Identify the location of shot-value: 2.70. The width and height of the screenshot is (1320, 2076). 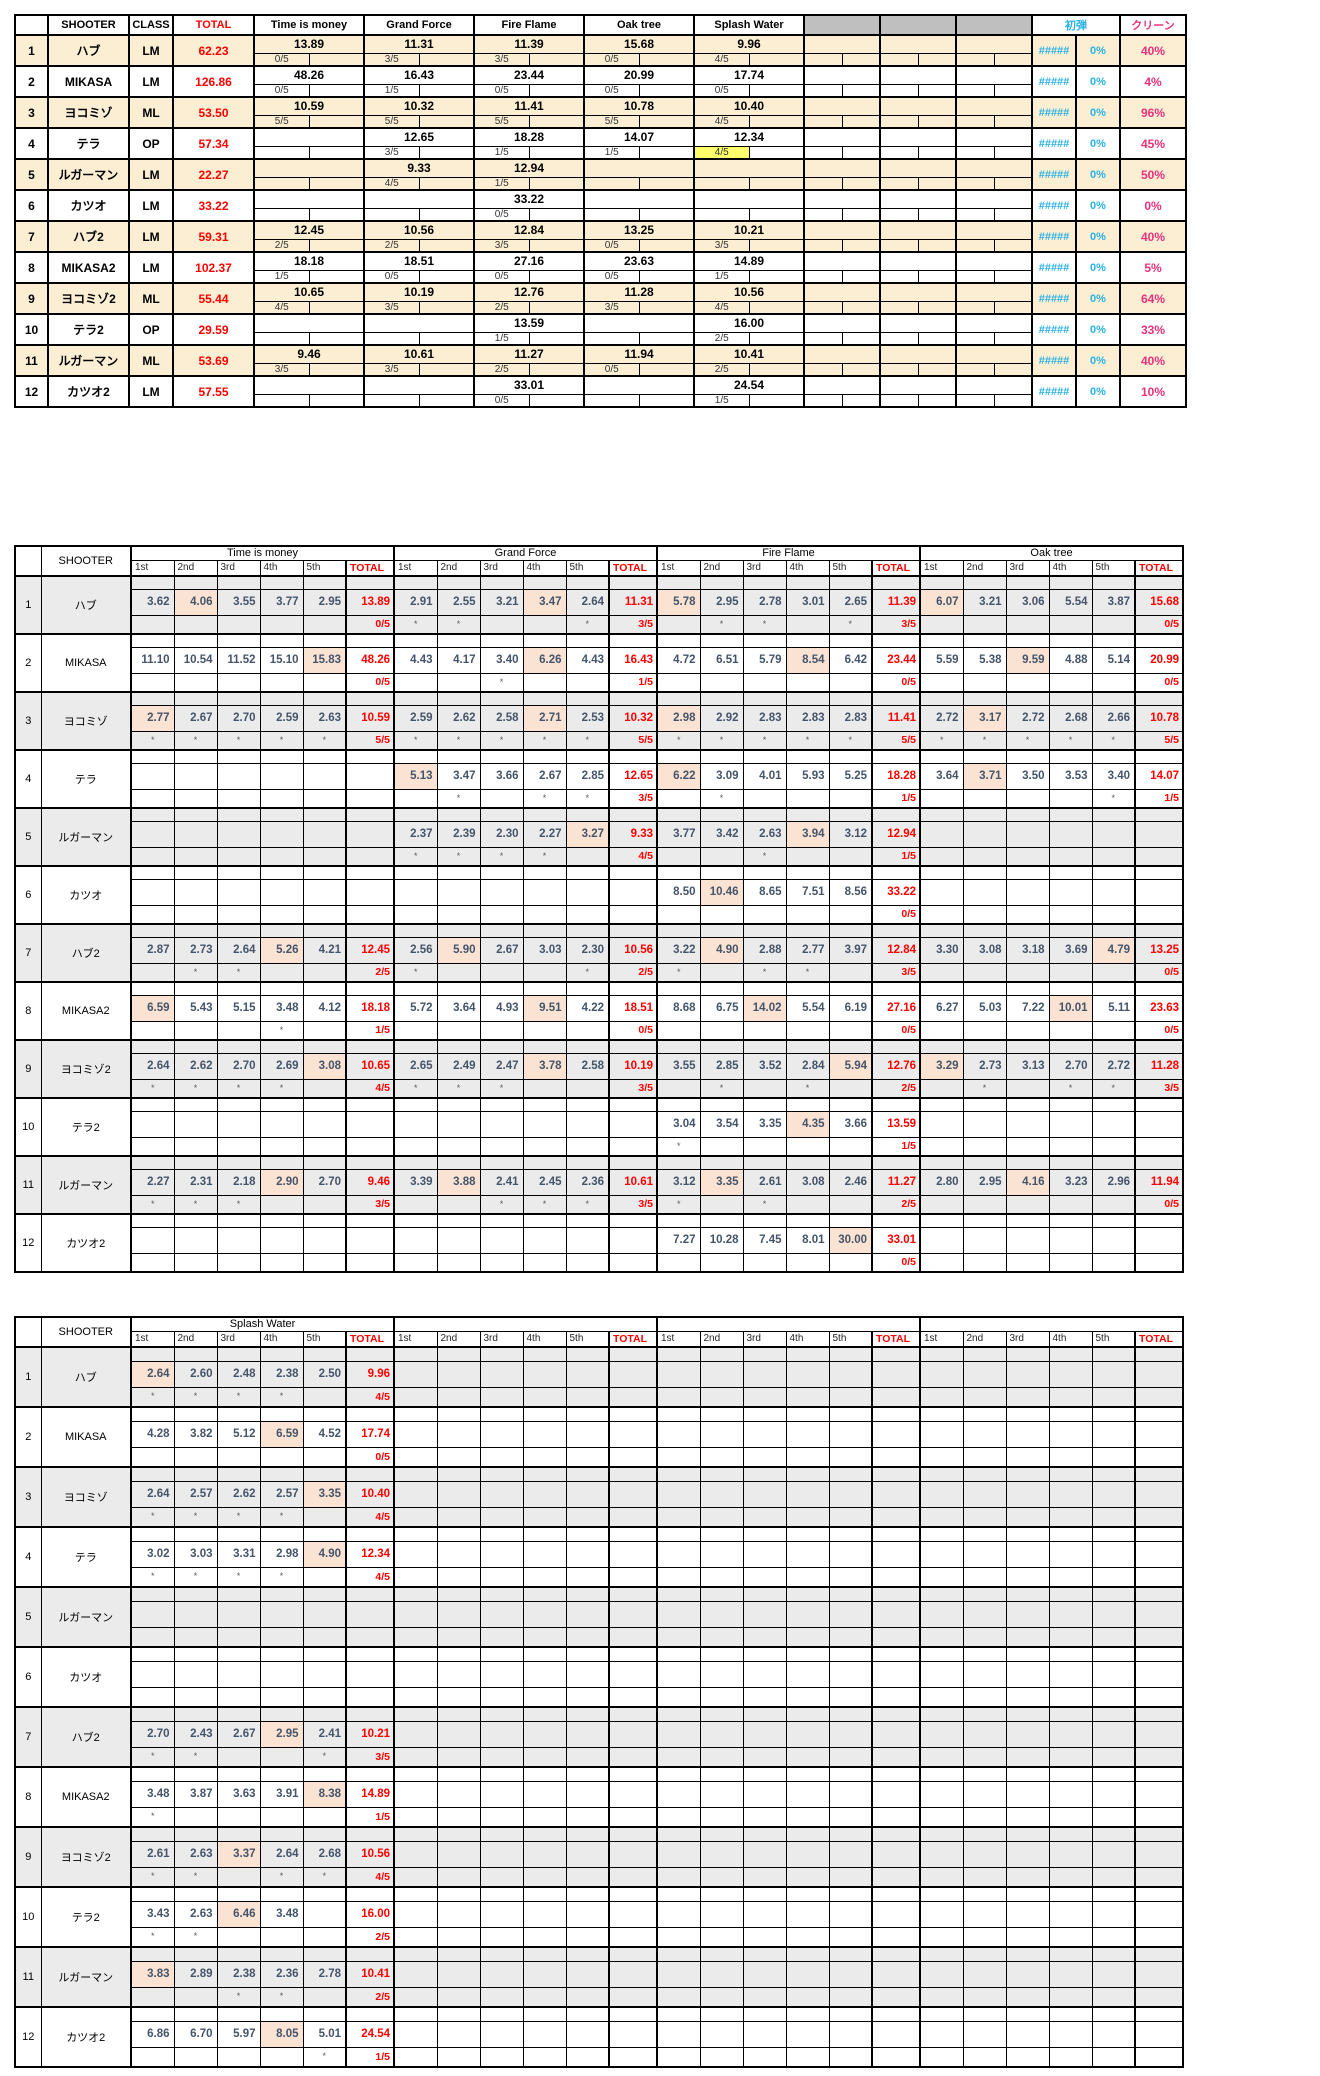
(324, 1182).